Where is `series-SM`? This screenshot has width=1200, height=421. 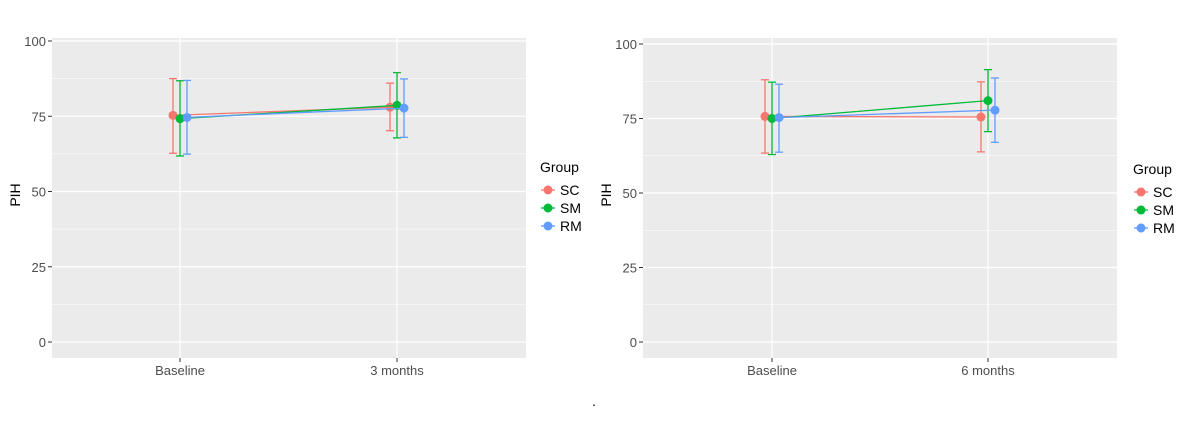
series-SM is located at coordinates (880, 112).